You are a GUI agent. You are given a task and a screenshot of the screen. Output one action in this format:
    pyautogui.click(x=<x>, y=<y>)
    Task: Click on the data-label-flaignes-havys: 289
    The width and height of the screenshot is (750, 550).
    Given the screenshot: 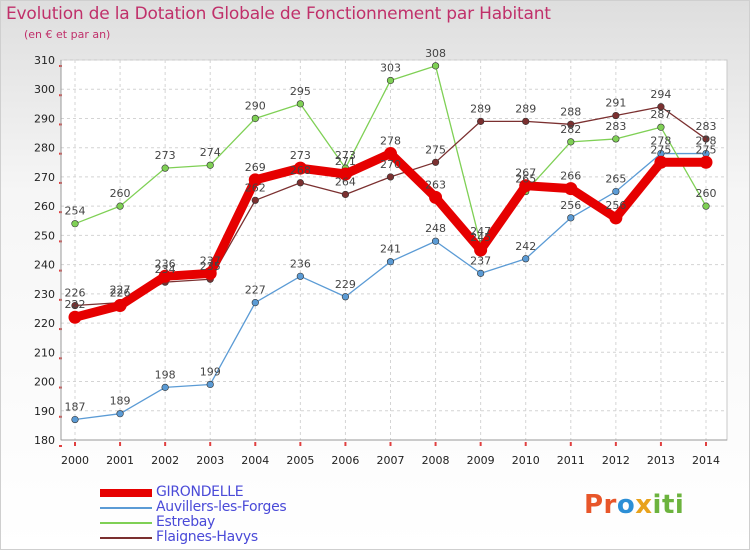 What is the action you would take?
    pyautogui.click(x=525, y=108)
    